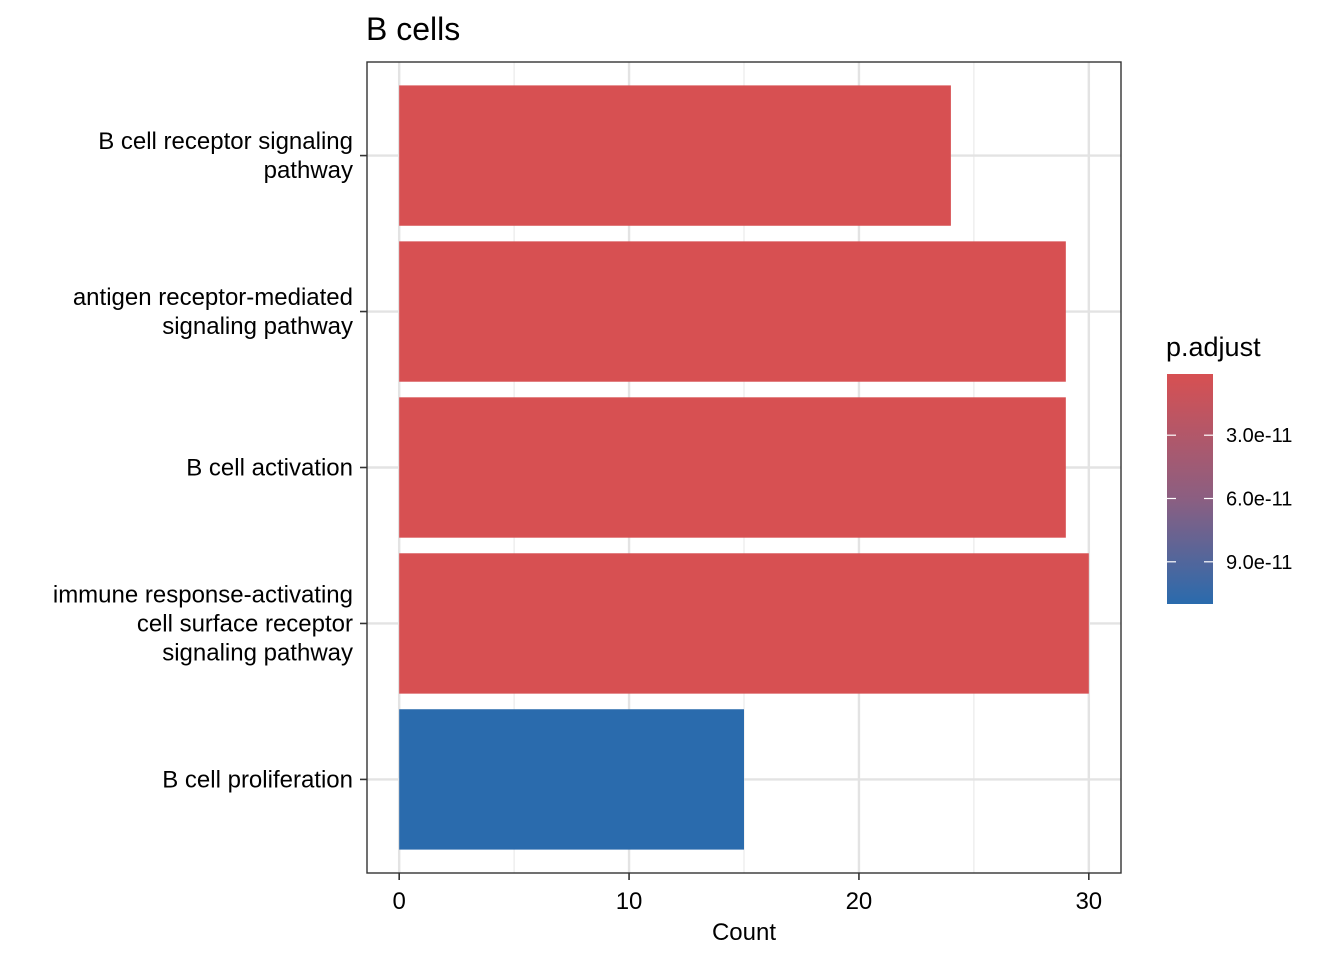 The image size is (1344, 960). I want to click on y-tick-label: B cell receptor signaling pathway, so click(225, 156).